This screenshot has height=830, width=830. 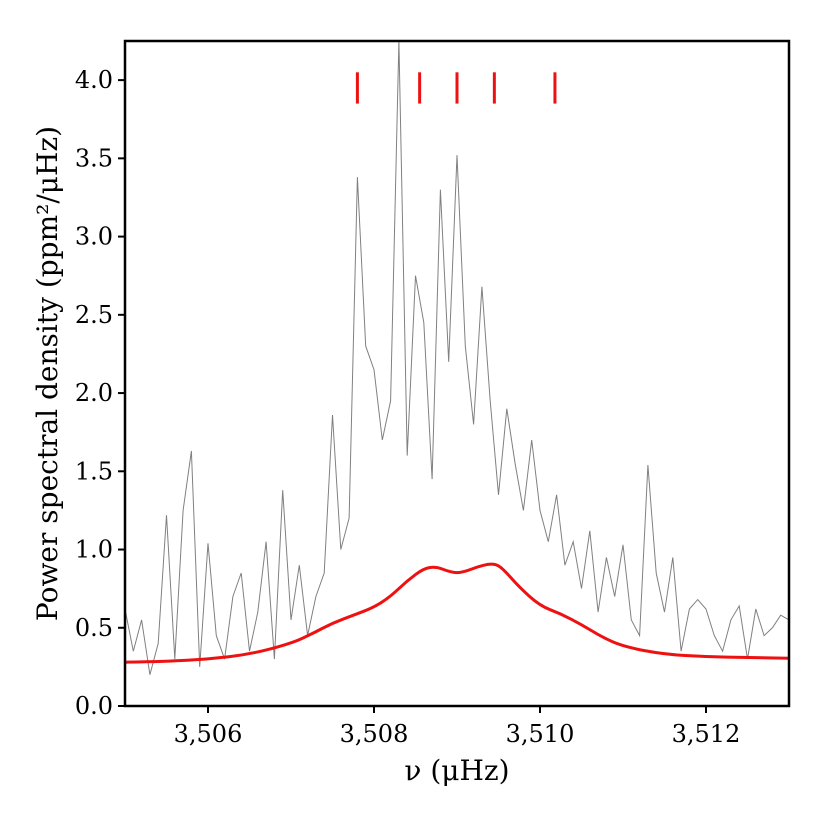 I want to click on fit-line, so click(x=457, y=613).